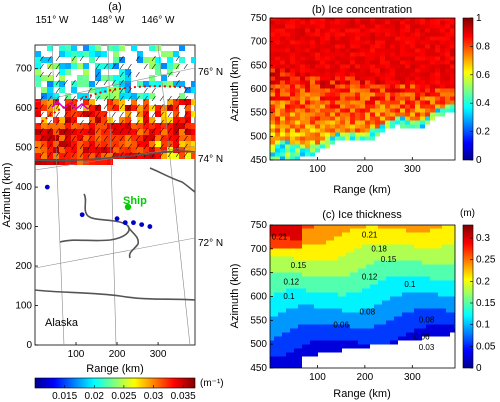 The height and width of the screenshot is (402, 500). What do you see at coordinates (158, 20) in the screenshot?
I see `lon-label-146: 146° W` at bounding box center [158, 20].